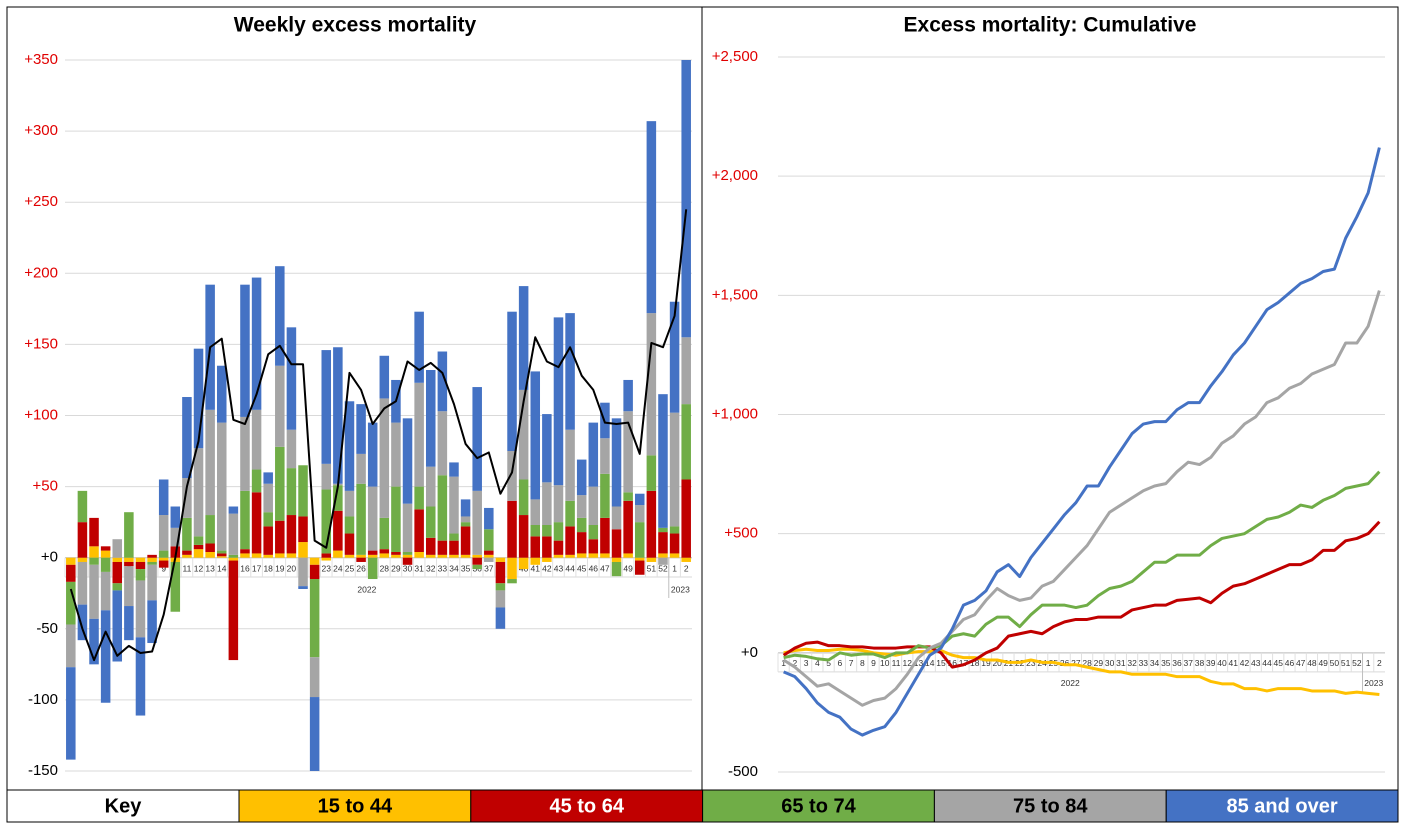 Image resolution: width=1405 pixels, height=828 pixels. Describe the element at coordinates (123, 806) in the screenshot. I see `legend-title-cell` at that location.